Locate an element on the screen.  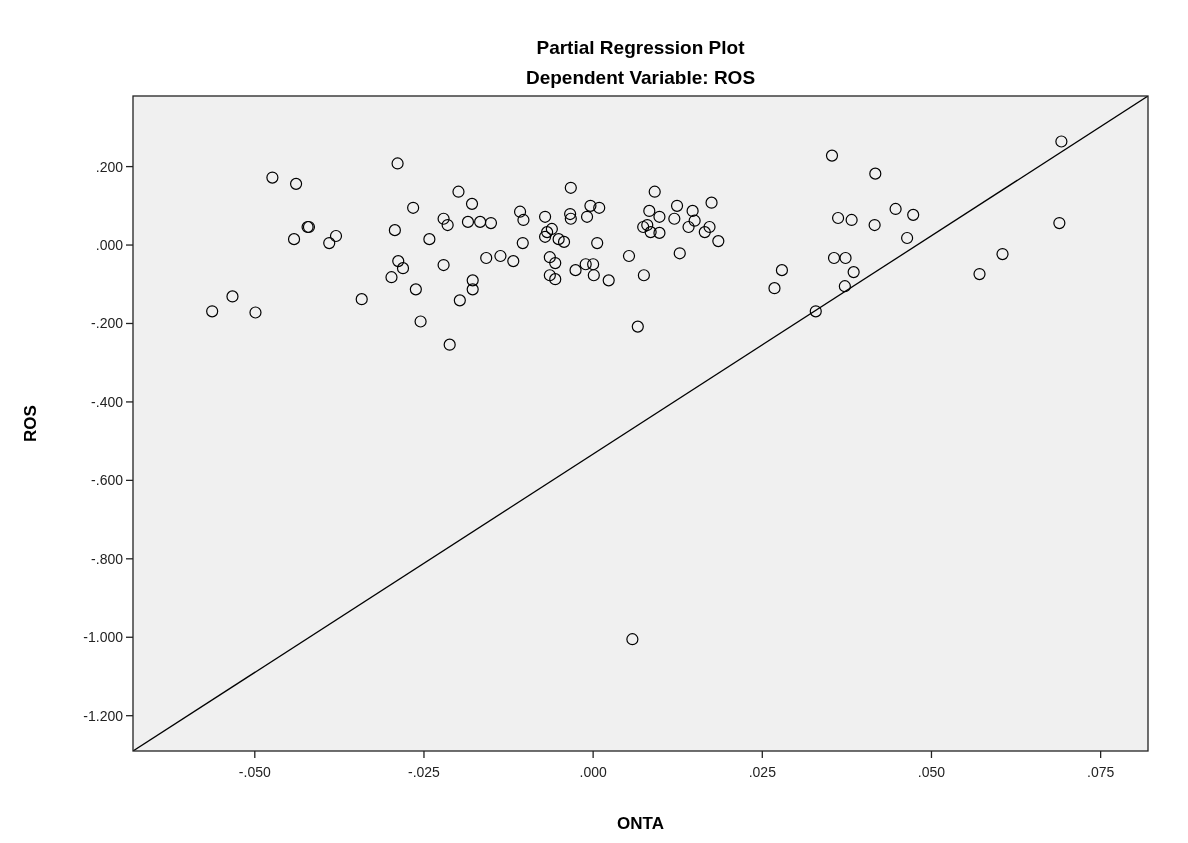
y-tick-label: -.600 is located at coordinates (107, 480).